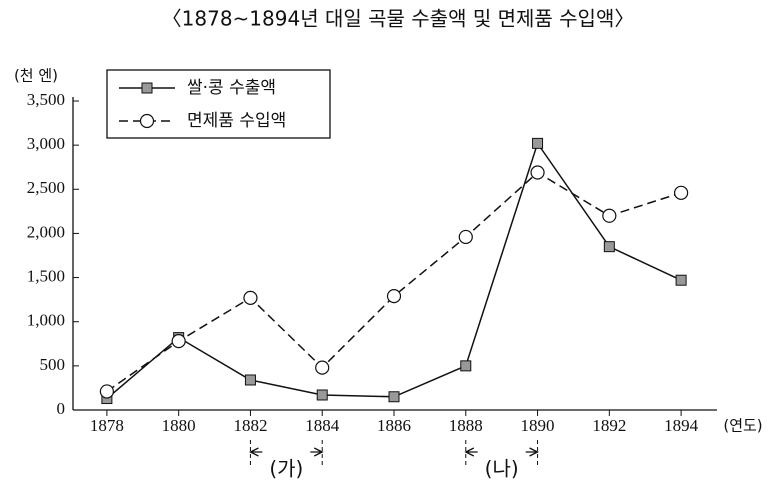 The width and height of the screenshot is (779, 493). Describe the element at coordinates (46, 231) in the screenshot. I see `y-tick-label: 2,000` at that location.